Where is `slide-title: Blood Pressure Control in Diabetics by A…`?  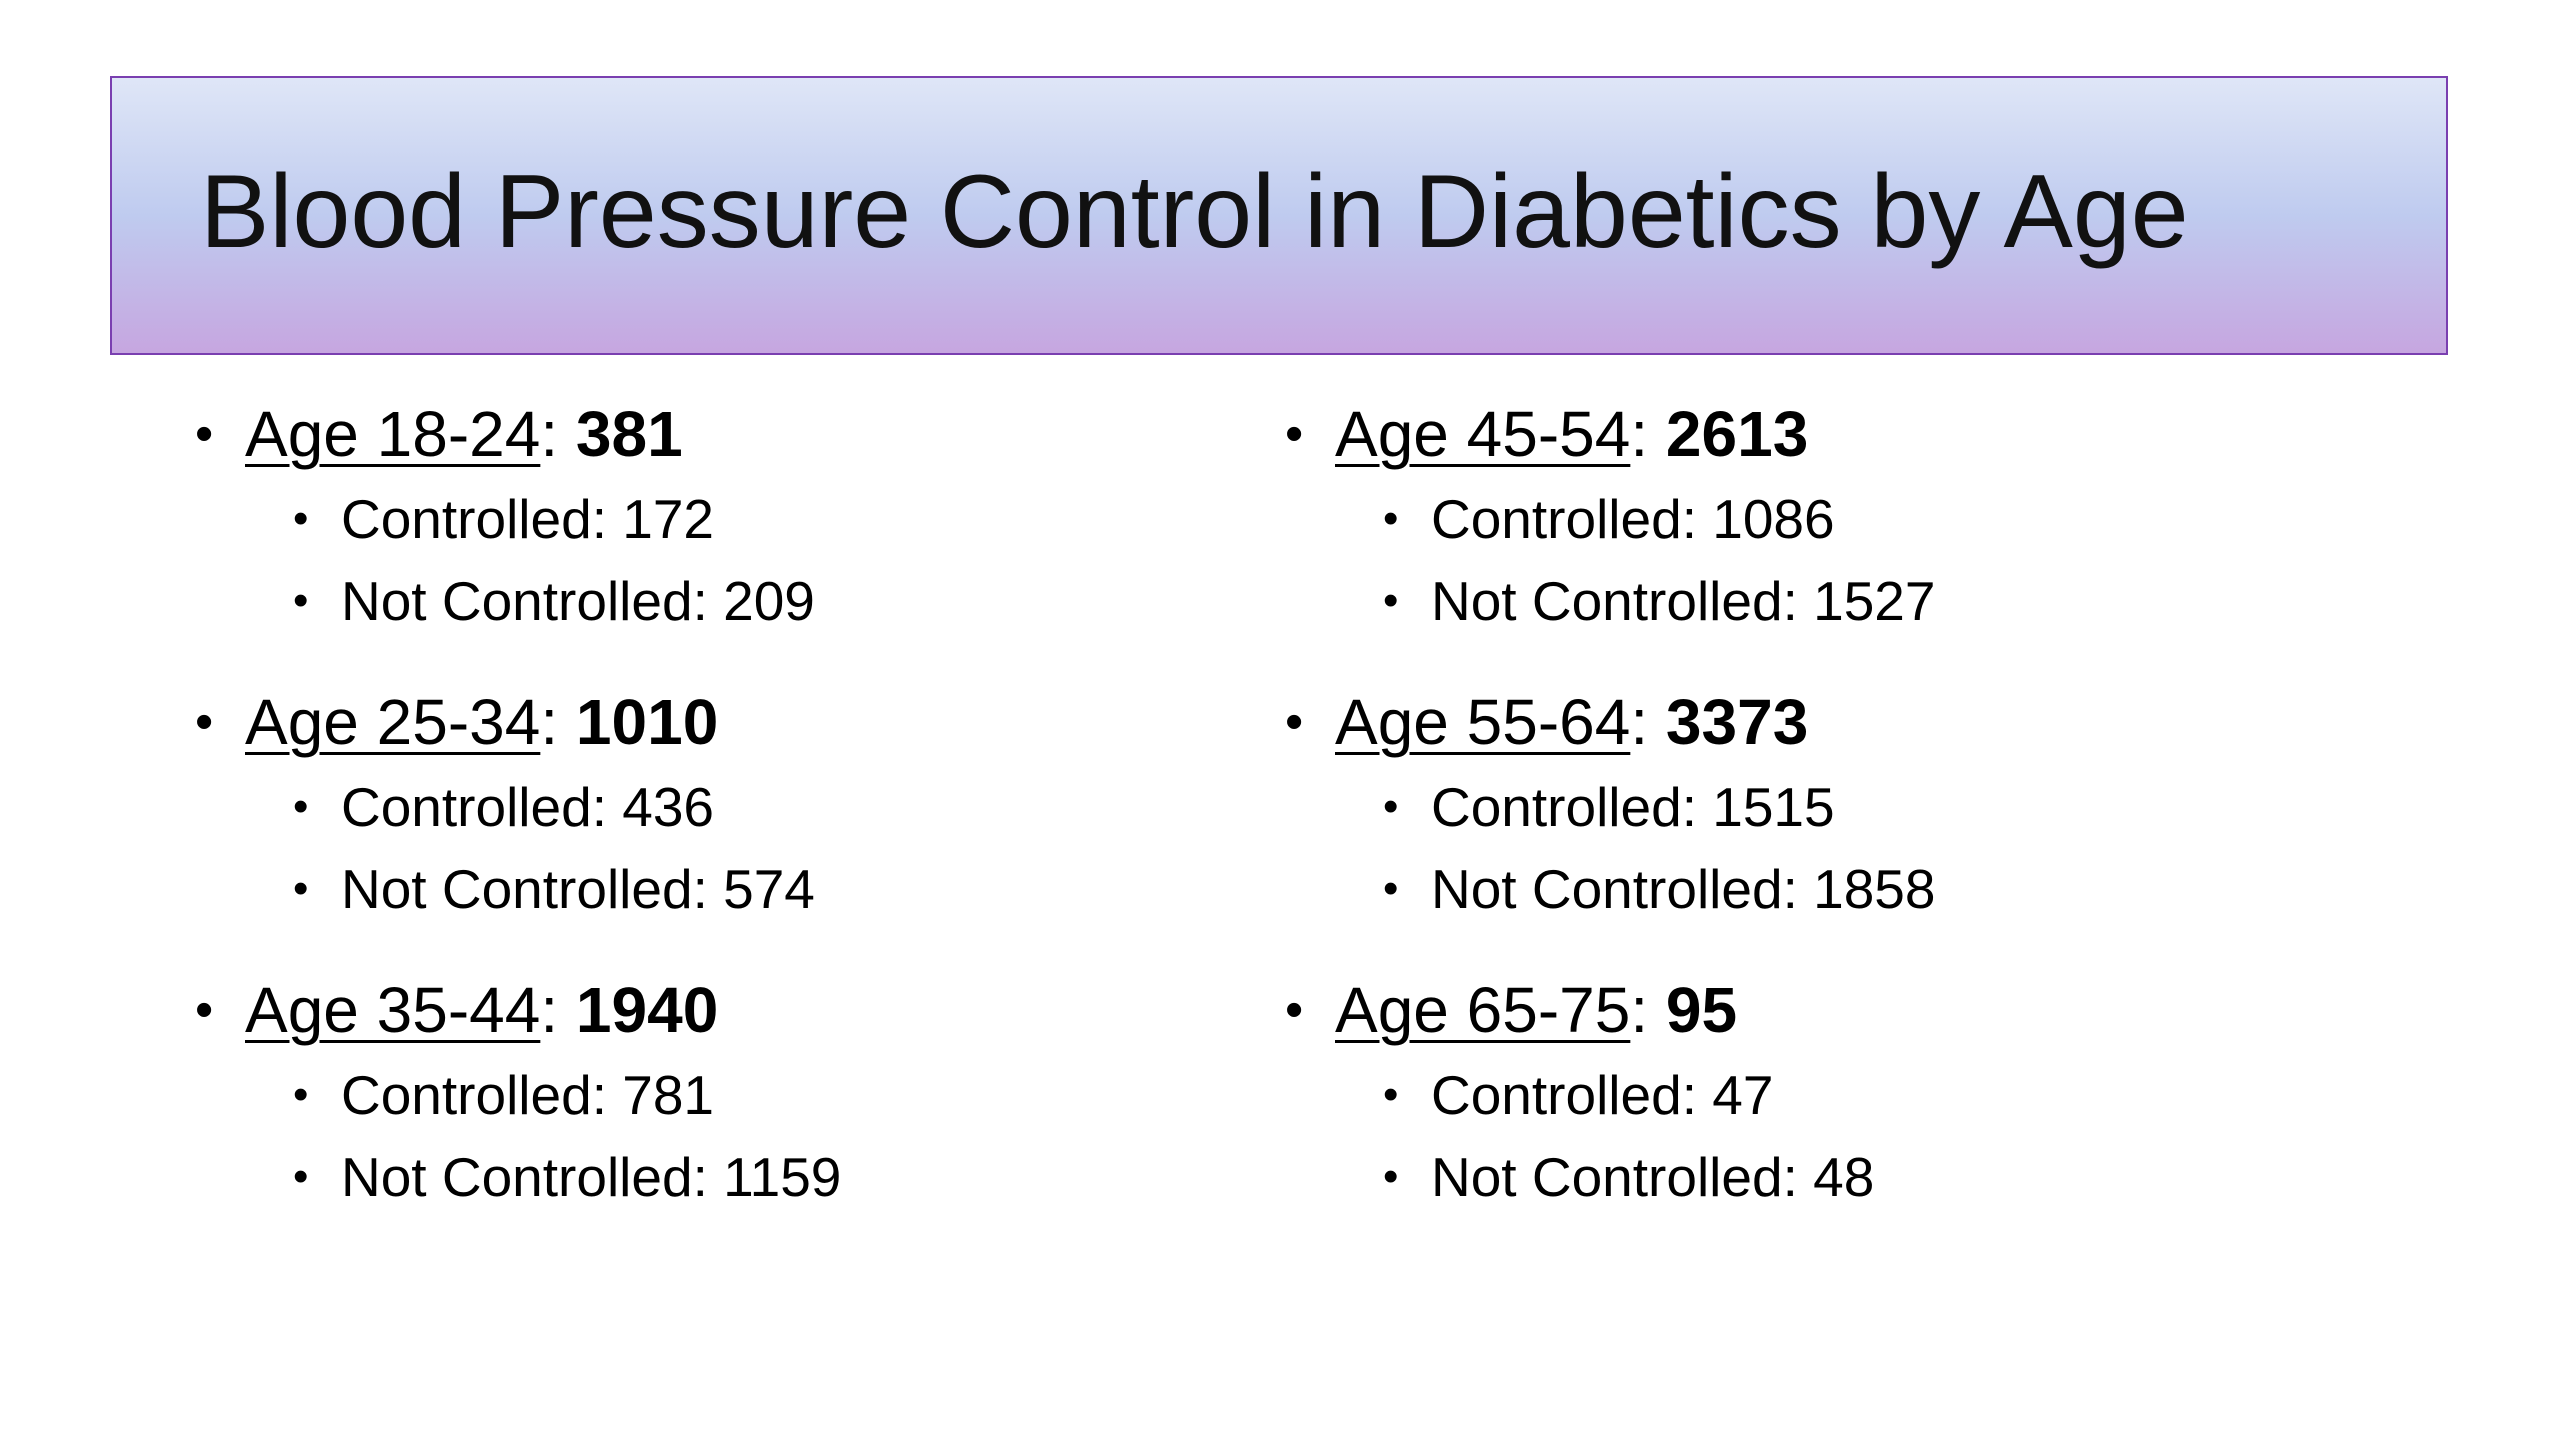 slide-title: Blood Pressure Control in Diabetics by A… is located at coordinates (1194, 212).